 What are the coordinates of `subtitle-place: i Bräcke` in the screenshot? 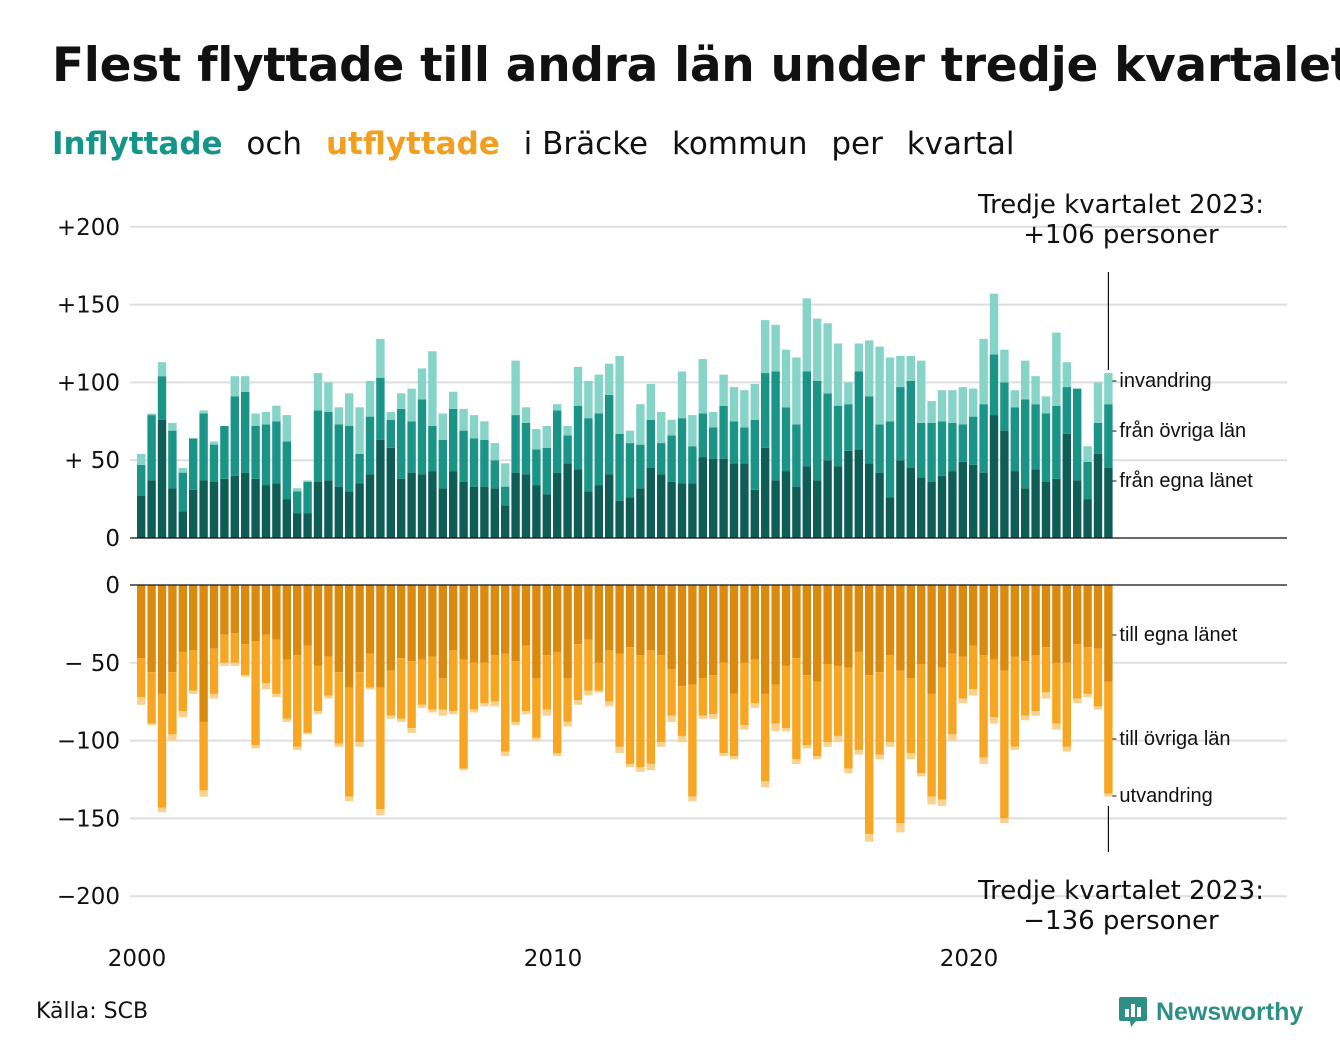 It's located at (586, 144).